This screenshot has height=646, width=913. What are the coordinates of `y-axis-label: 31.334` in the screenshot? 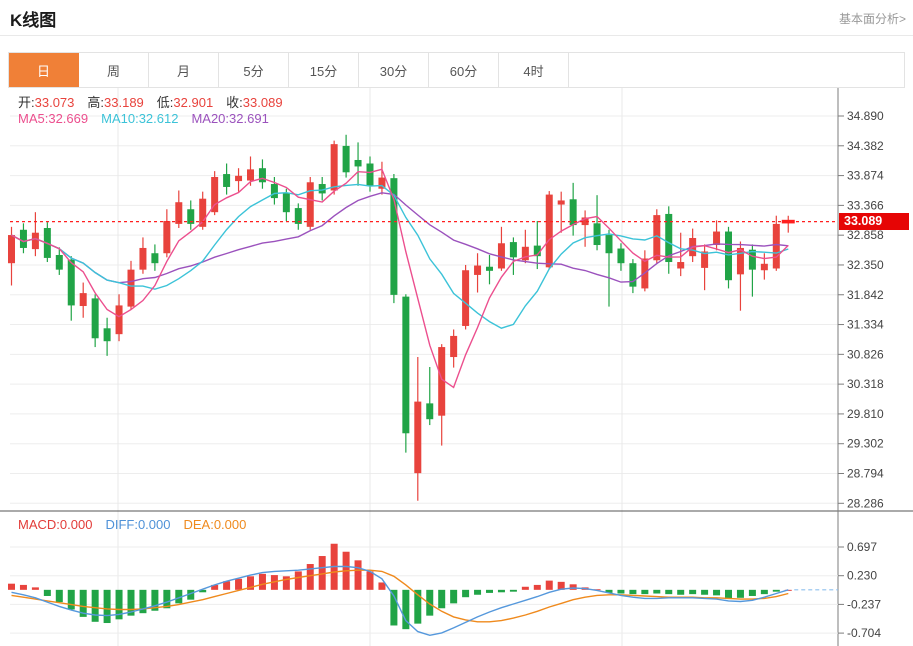 It's located at (865, 325).